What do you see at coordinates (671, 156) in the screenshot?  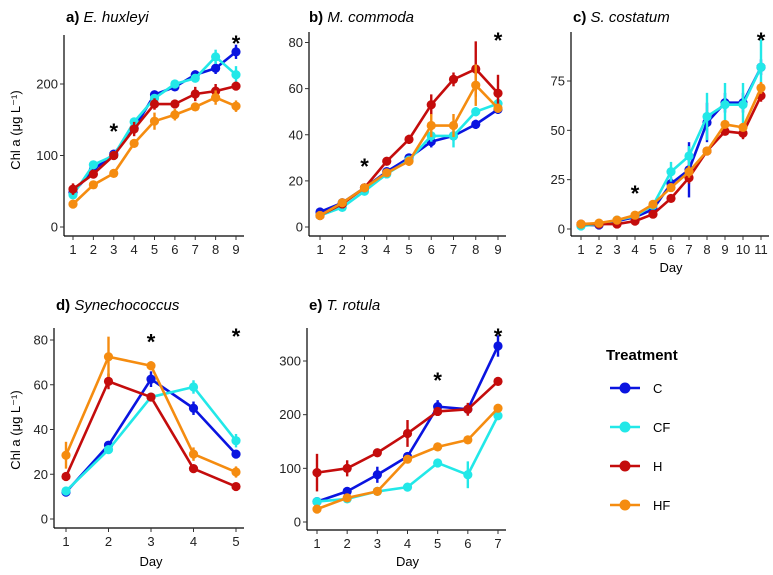 I see `series-line` at bounding box center [671, 156].